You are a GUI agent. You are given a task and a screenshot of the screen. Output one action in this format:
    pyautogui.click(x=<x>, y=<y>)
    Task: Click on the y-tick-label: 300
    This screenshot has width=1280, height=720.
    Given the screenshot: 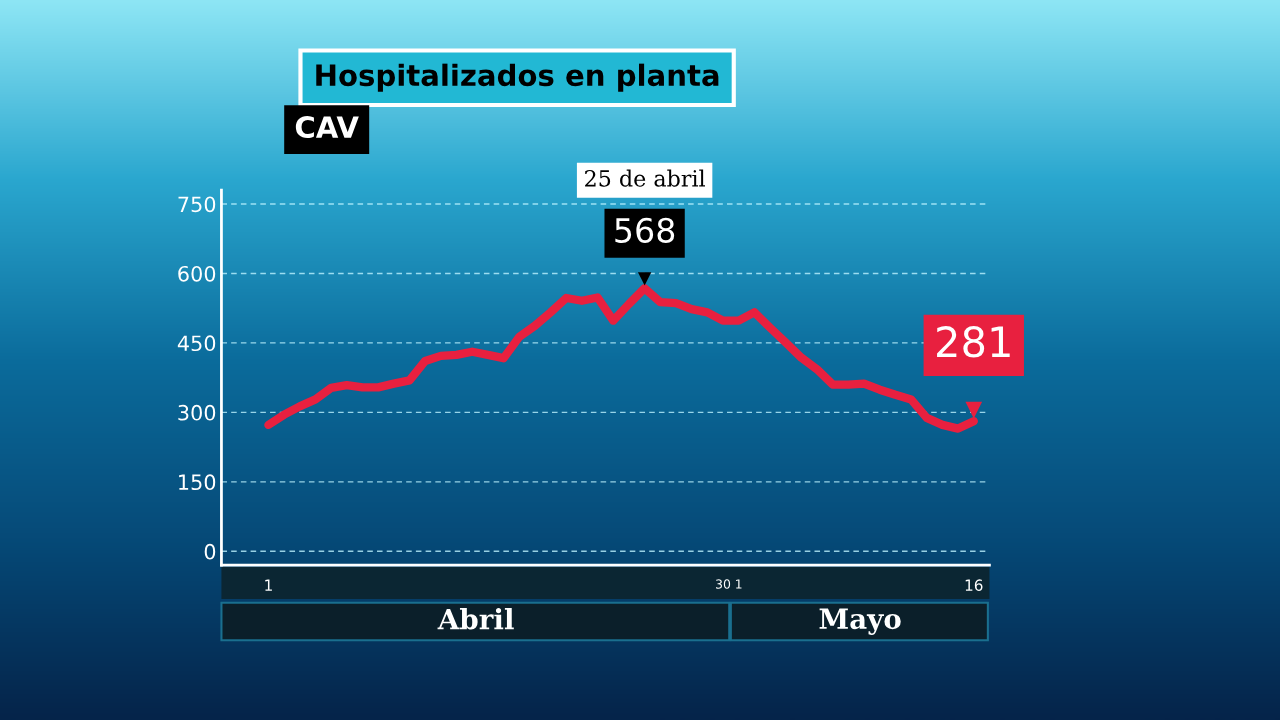 What is the action you would take?
    pyautogui.click(x=197, y=412)
    